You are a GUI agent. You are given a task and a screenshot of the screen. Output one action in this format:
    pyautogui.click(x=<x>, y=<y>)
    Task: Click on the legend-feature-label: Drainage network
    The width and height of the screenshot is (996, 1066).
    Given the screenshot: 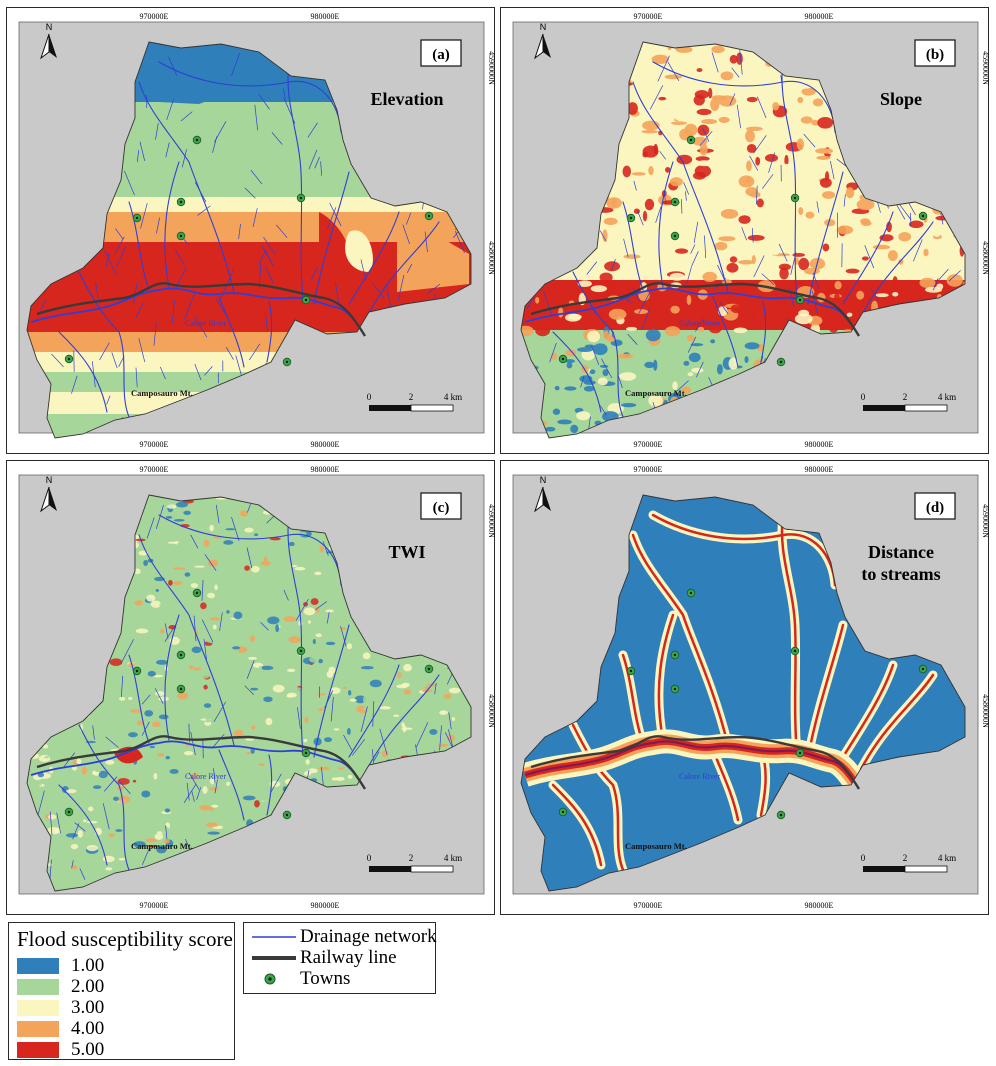 What is the action you would take?
    pyautogui.click(x=368, y=936)
    